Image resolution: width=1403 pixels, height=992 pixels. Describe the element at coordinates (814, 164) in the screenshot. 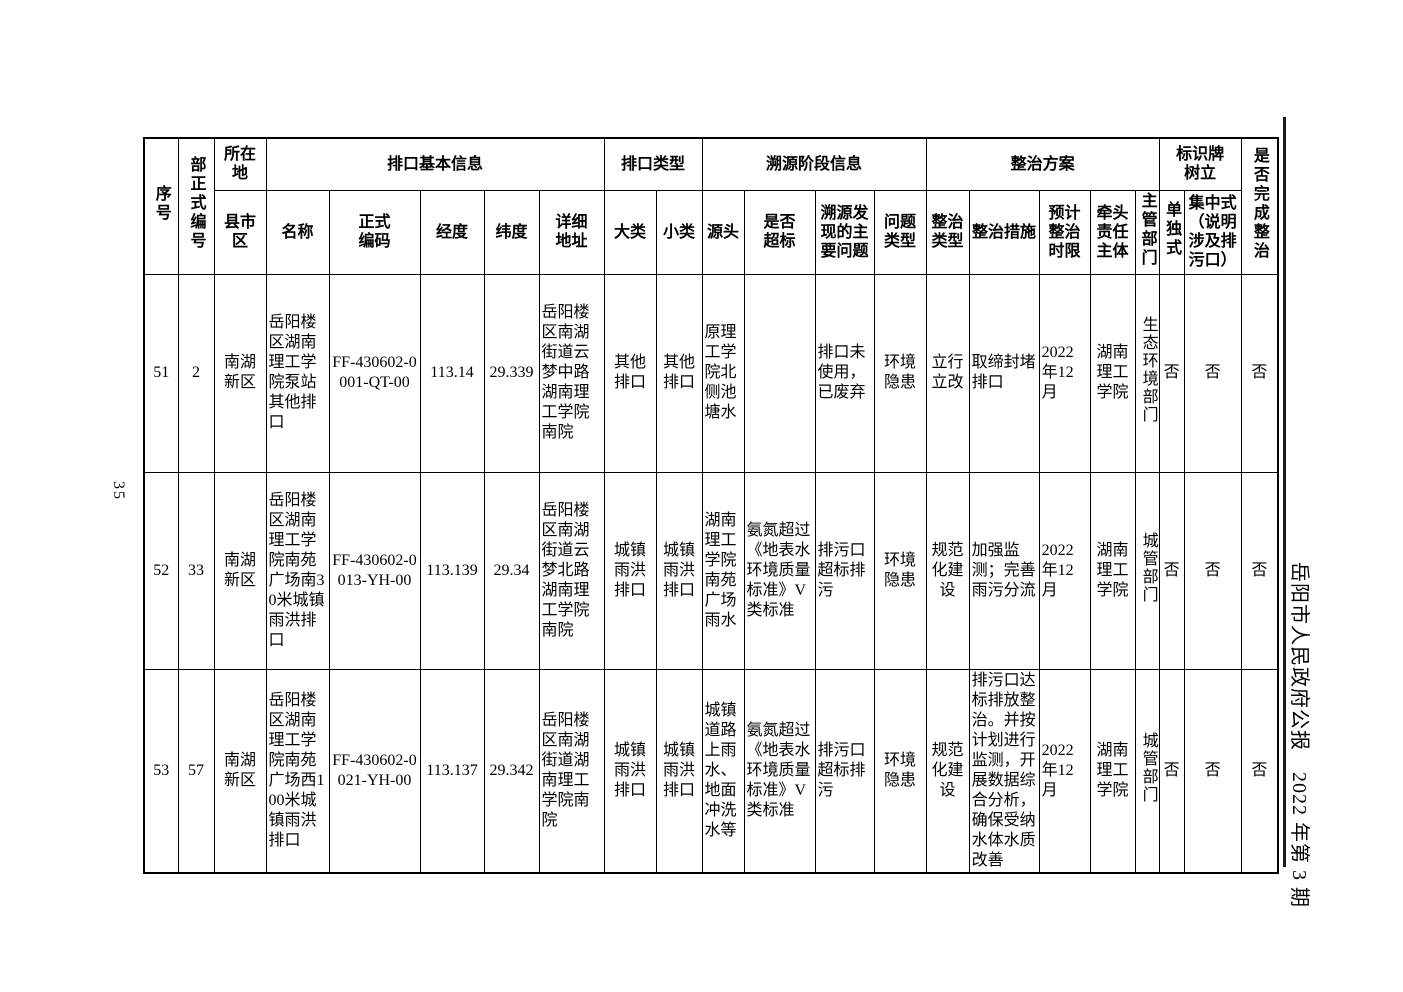

I see `col-header-trace-group: 溯源阶段信息` at that location.